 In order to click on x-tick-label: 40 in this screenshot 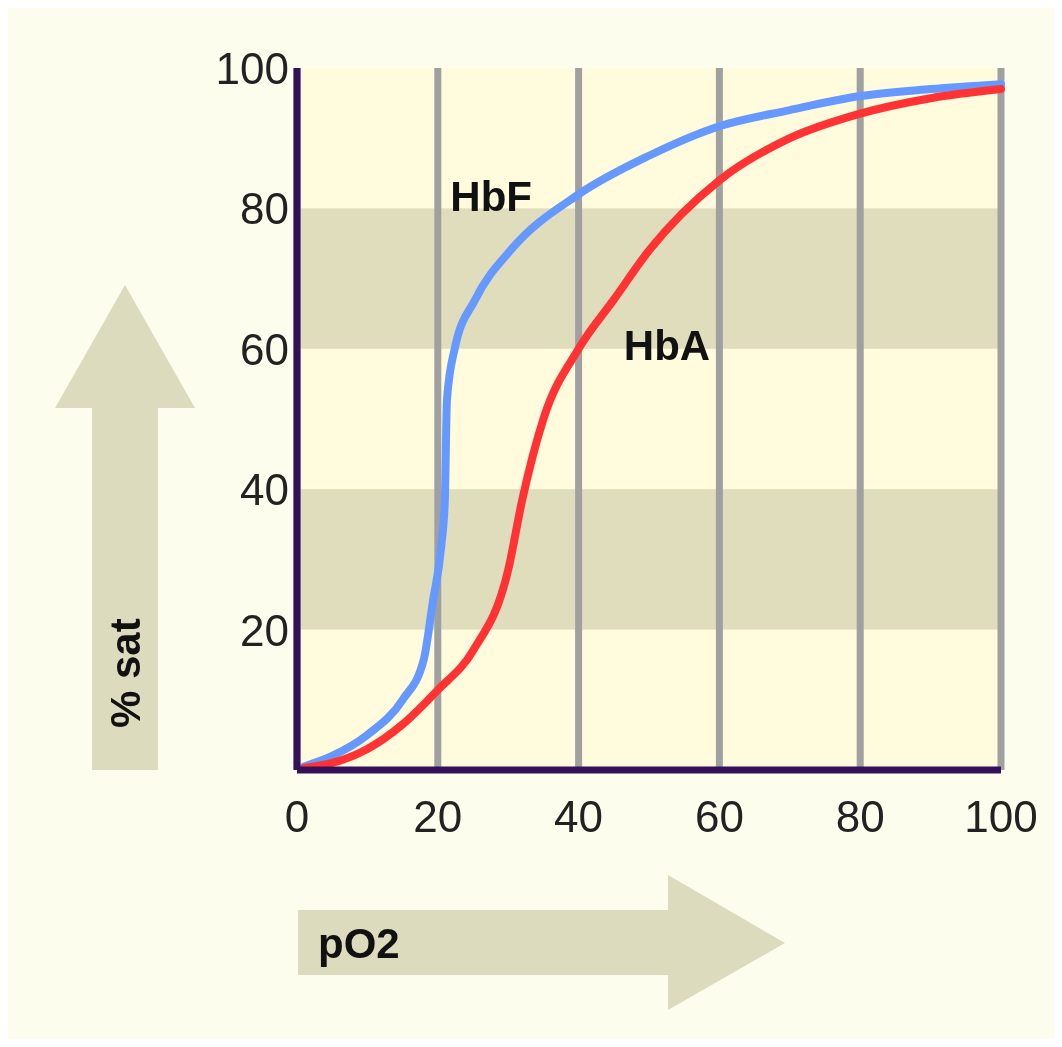, I will do `click(579, 816)`.